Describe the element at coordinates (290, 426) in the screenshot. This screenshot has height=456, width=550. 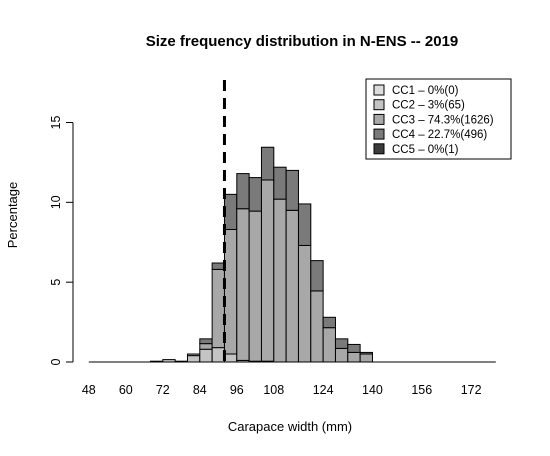
I see `x-axis-label: Carapace width (mm)` at that location.